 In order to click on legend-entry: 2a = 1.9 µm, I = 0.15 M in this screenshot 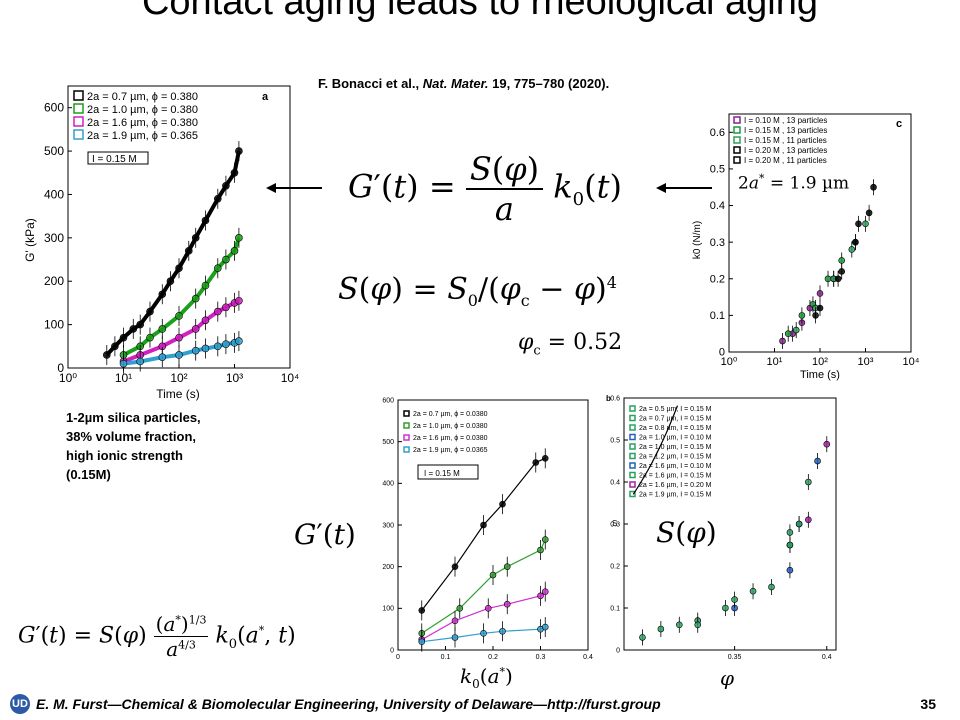, I will do `click(675, 495)`.